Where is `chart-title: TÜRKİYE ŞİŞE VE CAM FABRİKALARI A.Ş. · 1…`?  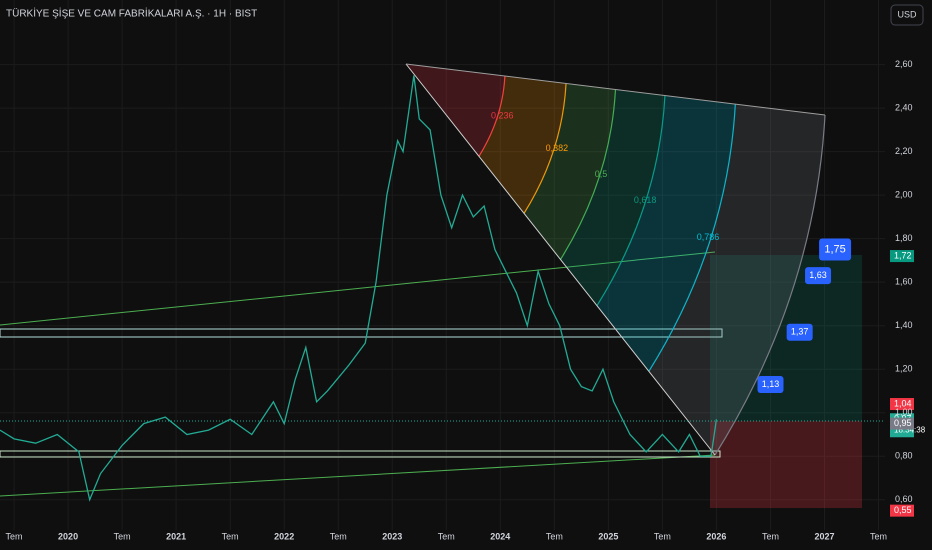 chart-title: TÜRKİYE ŞİŞE VE CAM FABRİKALARI A.Ş. · 1… is located at coordinates (131, 13).